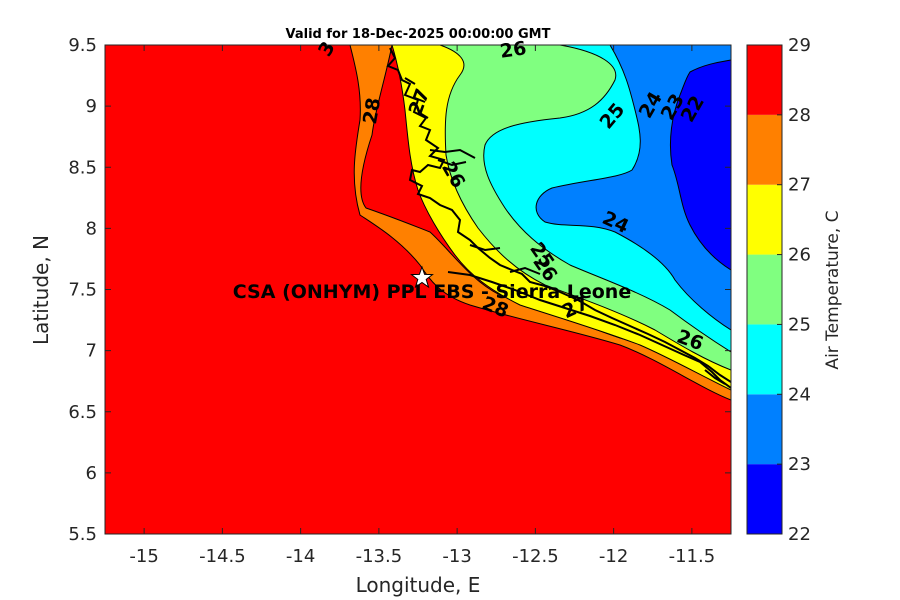  Describe the element at coordinates (82, 290) in the screenshot. I see `y-tick-label: 7.5` at that location.